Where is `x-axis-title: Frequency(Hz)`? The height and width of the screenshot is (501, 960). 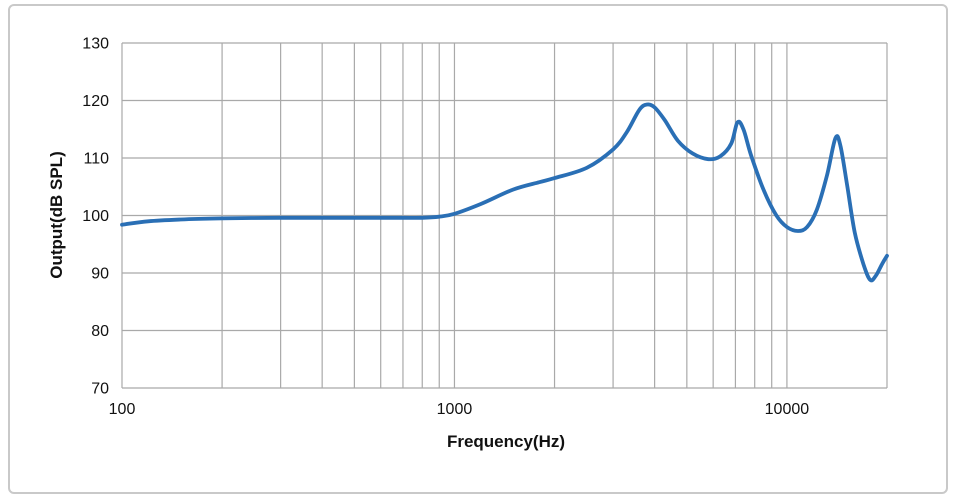
x-axis-title: Frequency(Hz) is located at coordinates (506, 441).